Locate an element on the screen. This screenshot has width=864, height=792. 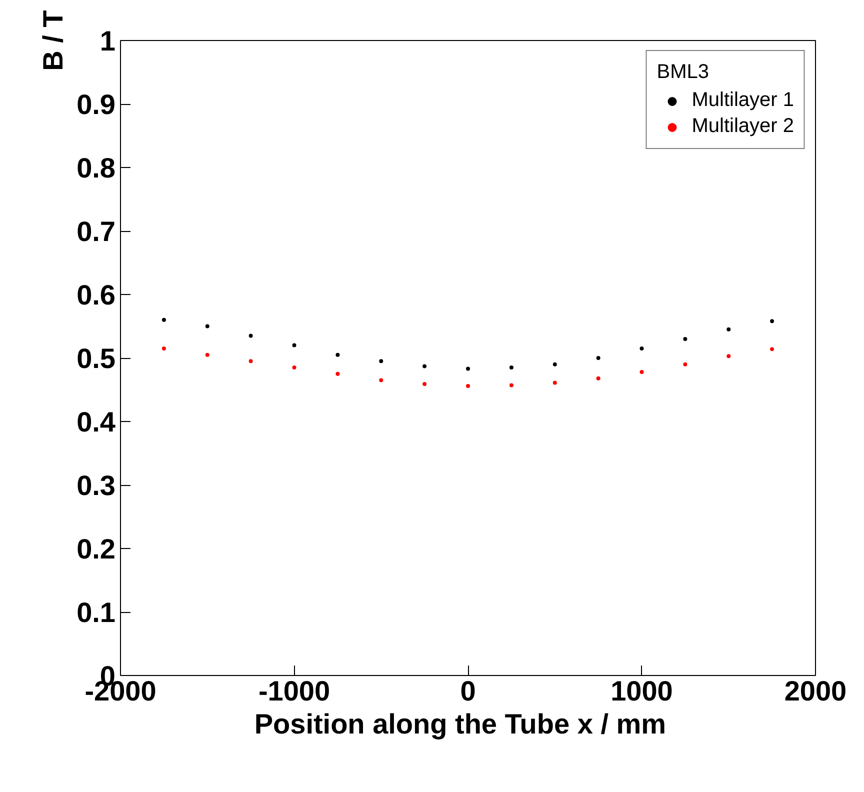
y-tick-label: 0.3 is located at coordinates (96, 485).